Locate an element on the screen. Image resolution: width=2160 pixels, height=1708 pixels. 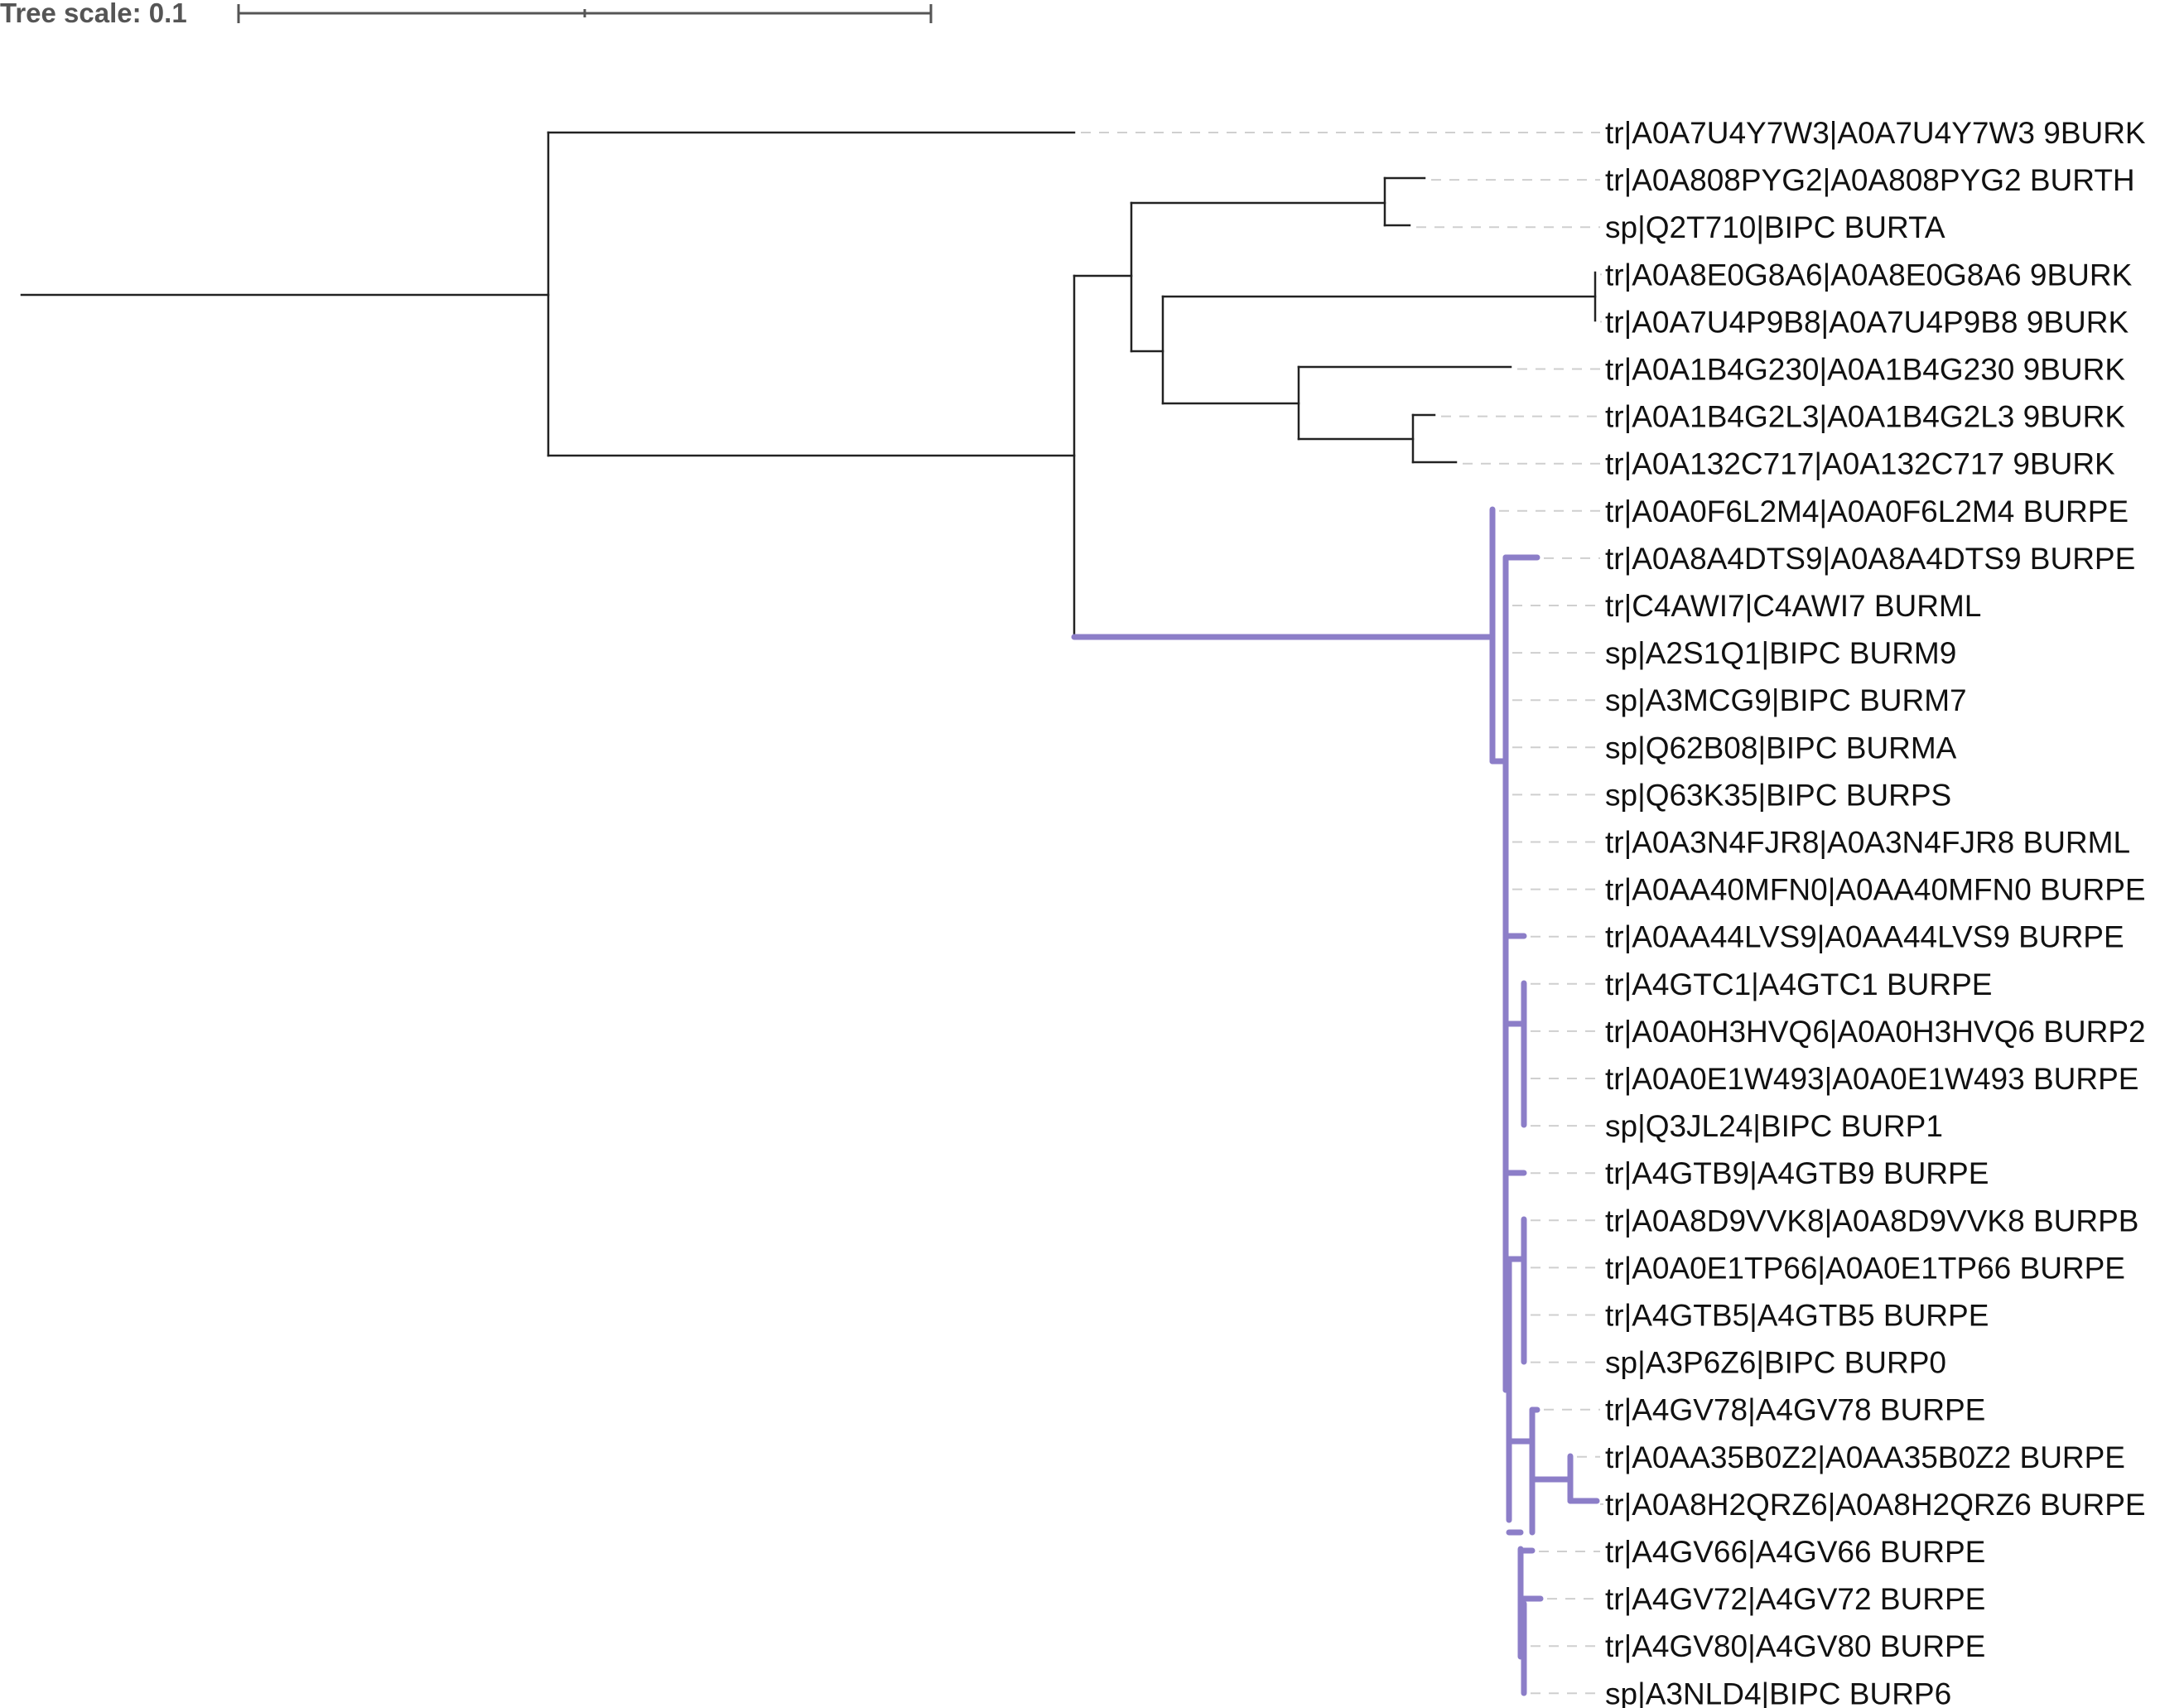
leaf-label-tr-A0A808PYG2-A0A808PYG2-BURTH: tr|A0A808PYG2|A0A808PYG2 BURTH is located at coordinates (1870, 180).